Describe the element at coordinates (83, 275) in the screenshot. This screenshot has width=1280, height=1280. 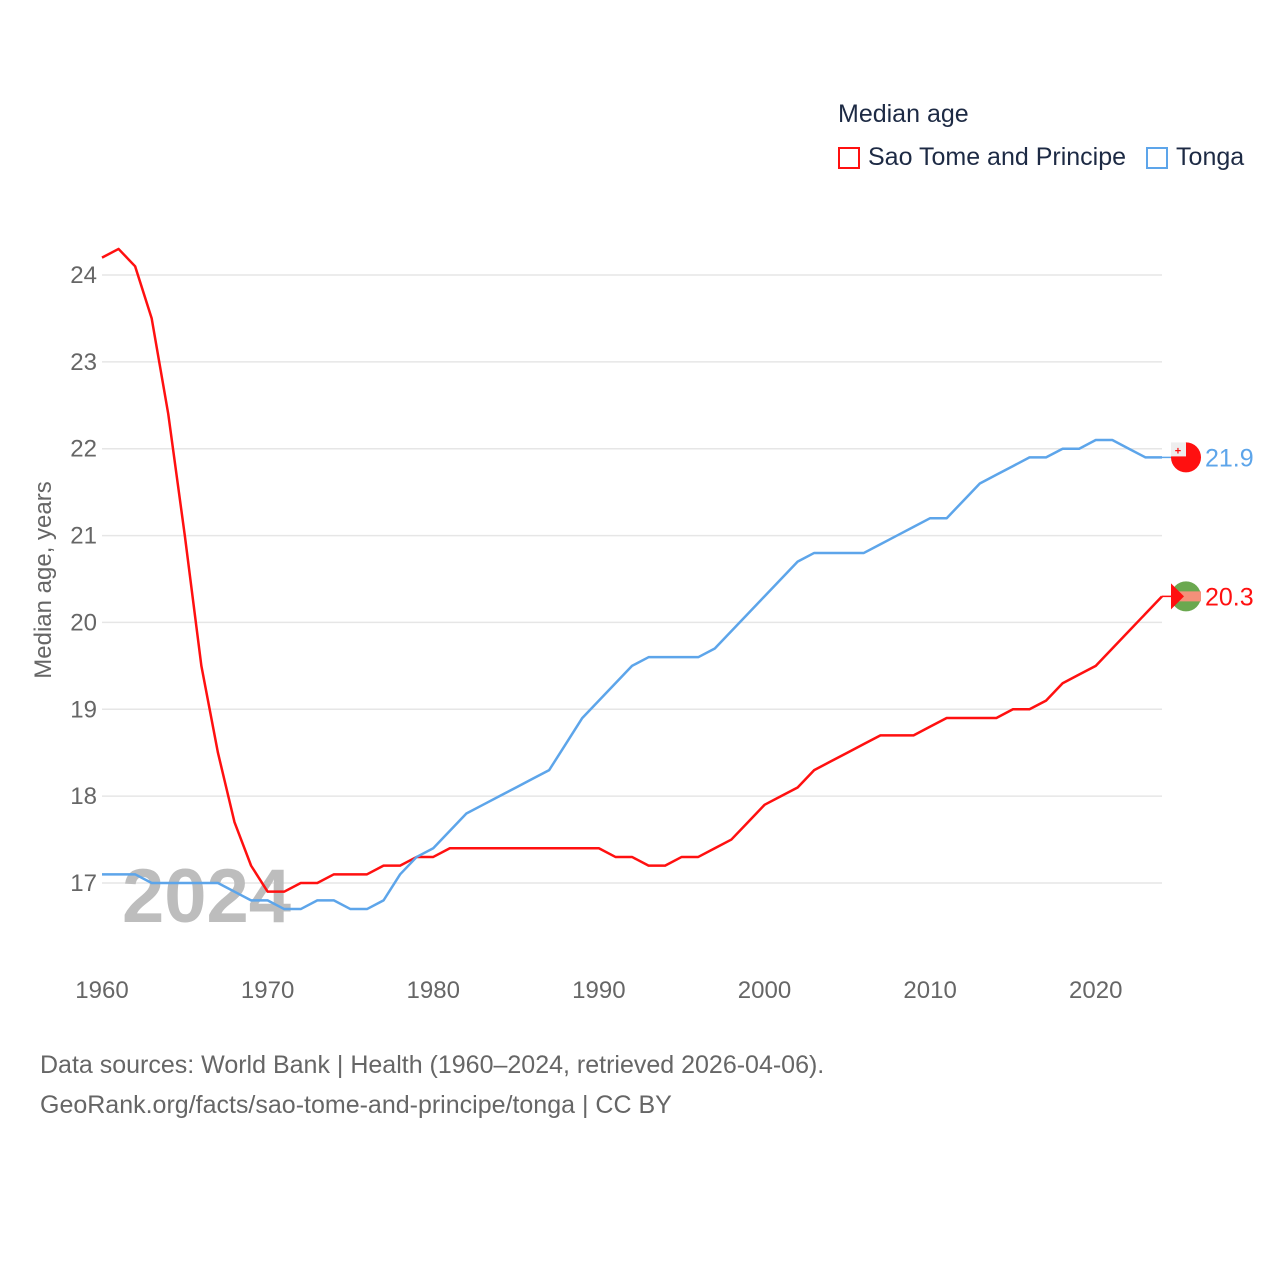
I see `y-tick-label: 24` at that location.